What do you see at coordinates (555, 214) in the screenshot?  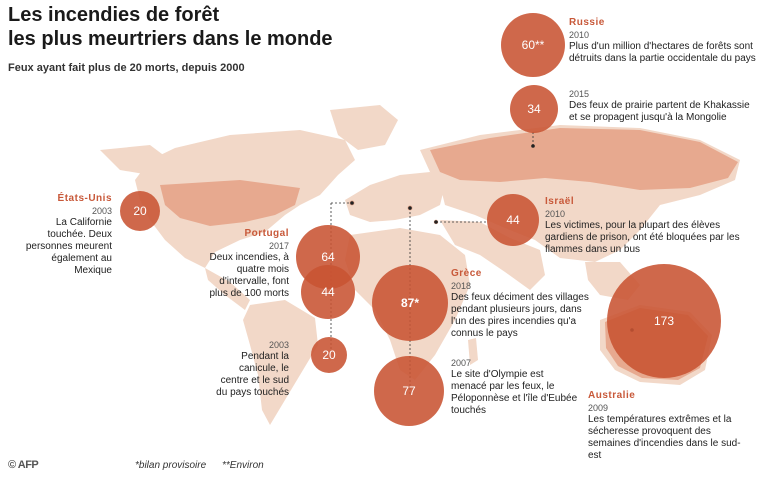 I see `israel-year: 2010` at bounding box center [555, 214].